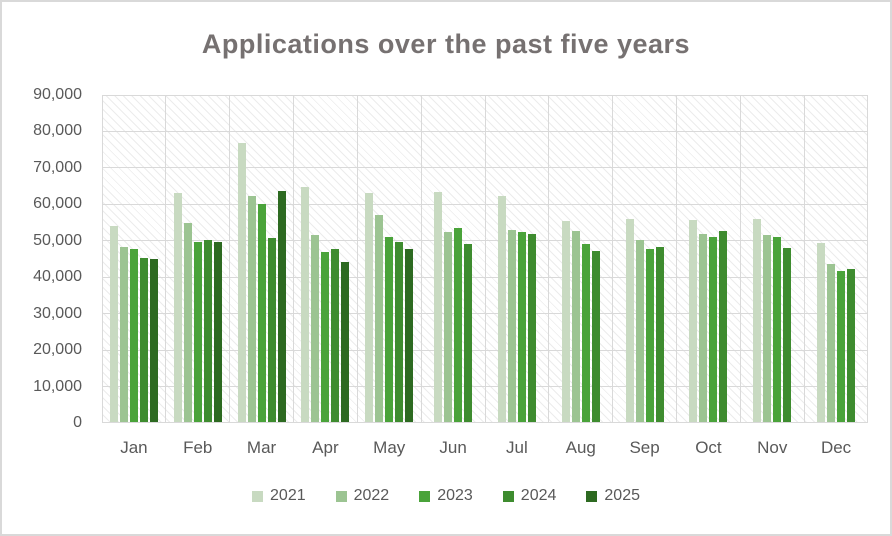  Describe the element at coordinates (831, 343) in the screenshot. I see `bar-dec-2022` at that location.